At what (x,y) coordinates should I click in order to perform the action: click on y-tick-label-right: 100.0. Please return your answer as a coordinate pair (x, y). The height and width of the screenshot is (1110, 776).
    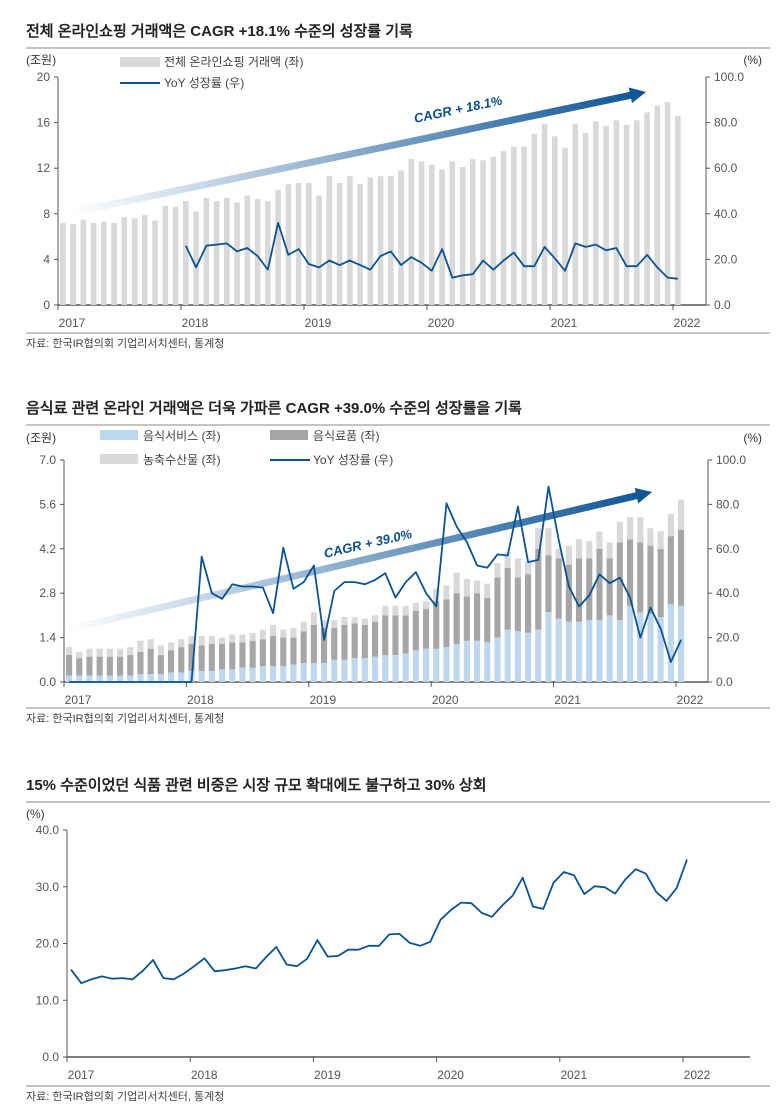
    Looking at the image, I should click on (731, 460).